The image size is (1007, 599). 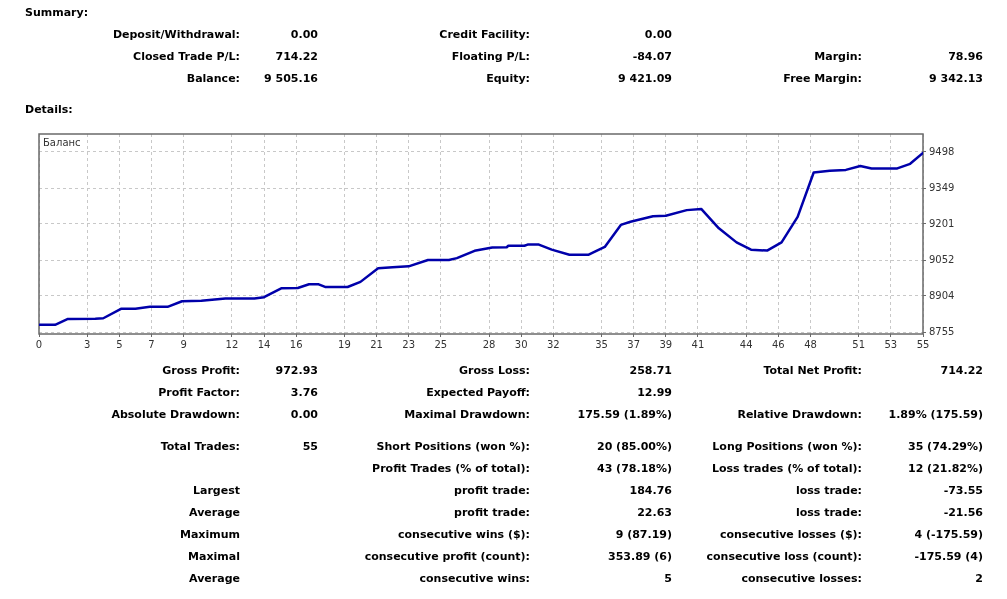 What do you see at coordinates (942, 295) in the screenshot?
I see `y-tick-label: 8904` at bounding box center [942, 295].